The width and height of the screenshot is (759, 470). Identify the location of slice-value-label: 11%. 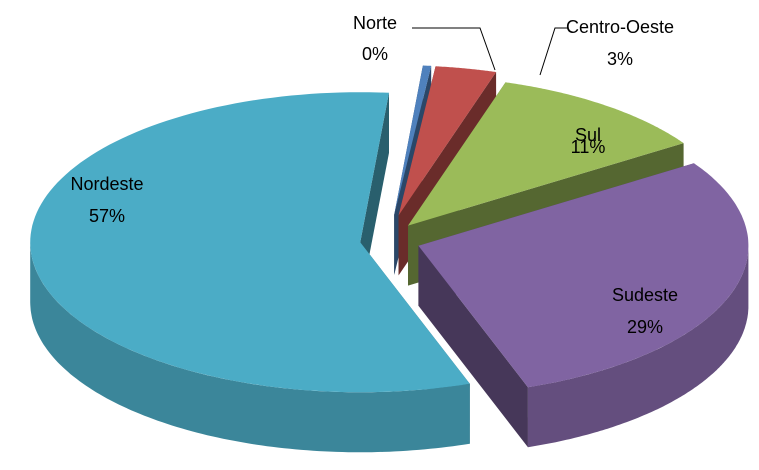
(588, 147).